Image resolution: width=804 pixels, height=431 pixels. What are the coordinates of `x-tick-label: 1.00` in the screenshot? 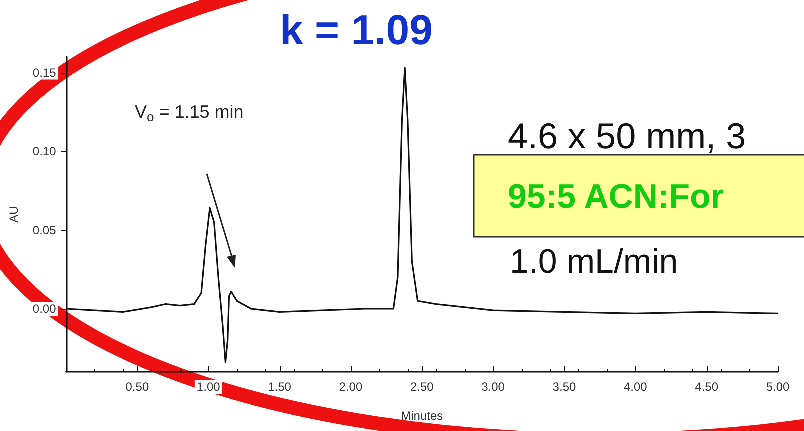 It's located at (208, 387).